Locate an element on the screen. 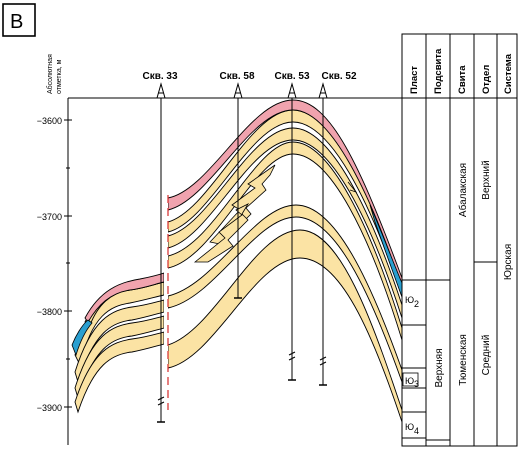 This screenshot has width=520, height=454. axis-title-line2: отметка, м is located at coordinates (59, 76).